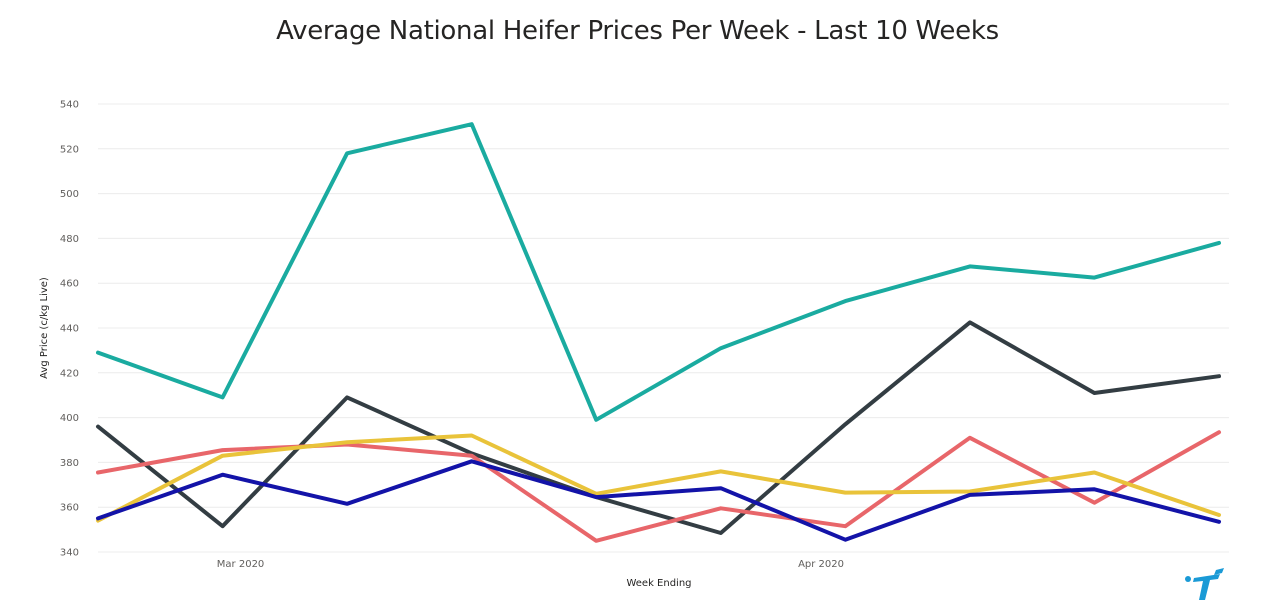  Describe the element at coordinates (69, 463) in the screenshot. I see `y-tick-label: 380` at that location.